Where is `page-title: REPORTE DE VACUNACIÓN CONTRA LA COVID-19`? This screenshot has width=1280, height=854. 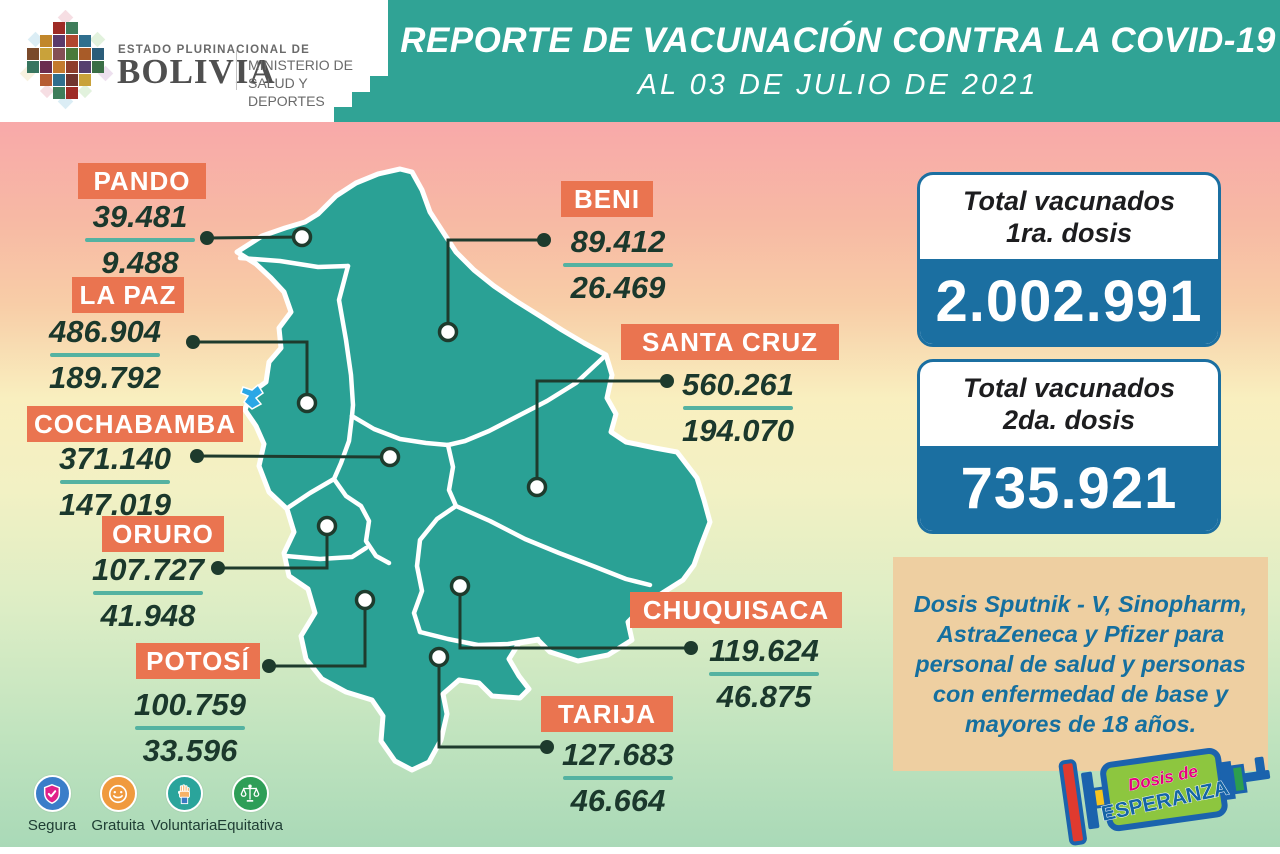 page-title: REPORTE DE VACUNACIÓN CONTRA LA COVID-19 is located at coordinates (838, 40).